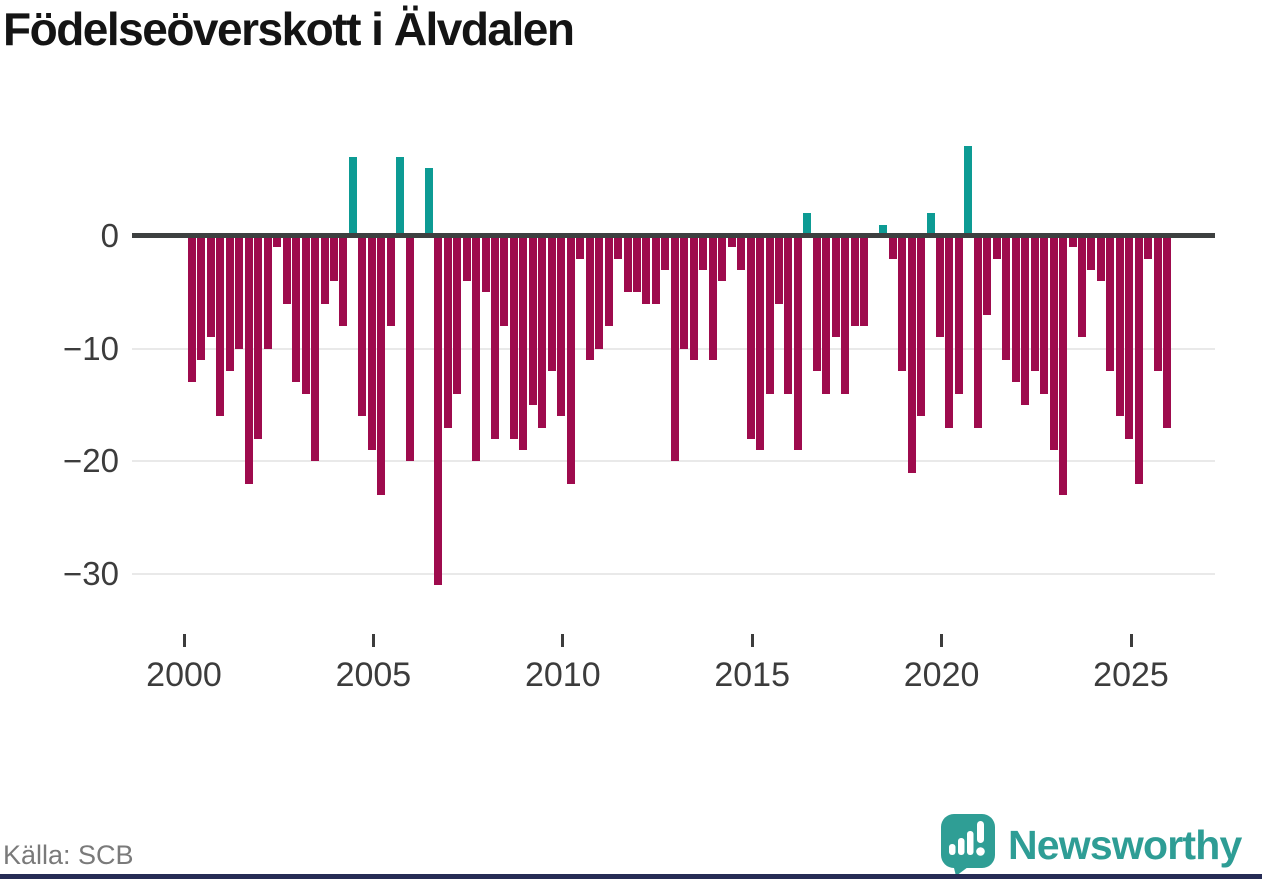 This screenshot has width=1262, height=879. I want to click on bar-2022-q2, so click(1034, 304).